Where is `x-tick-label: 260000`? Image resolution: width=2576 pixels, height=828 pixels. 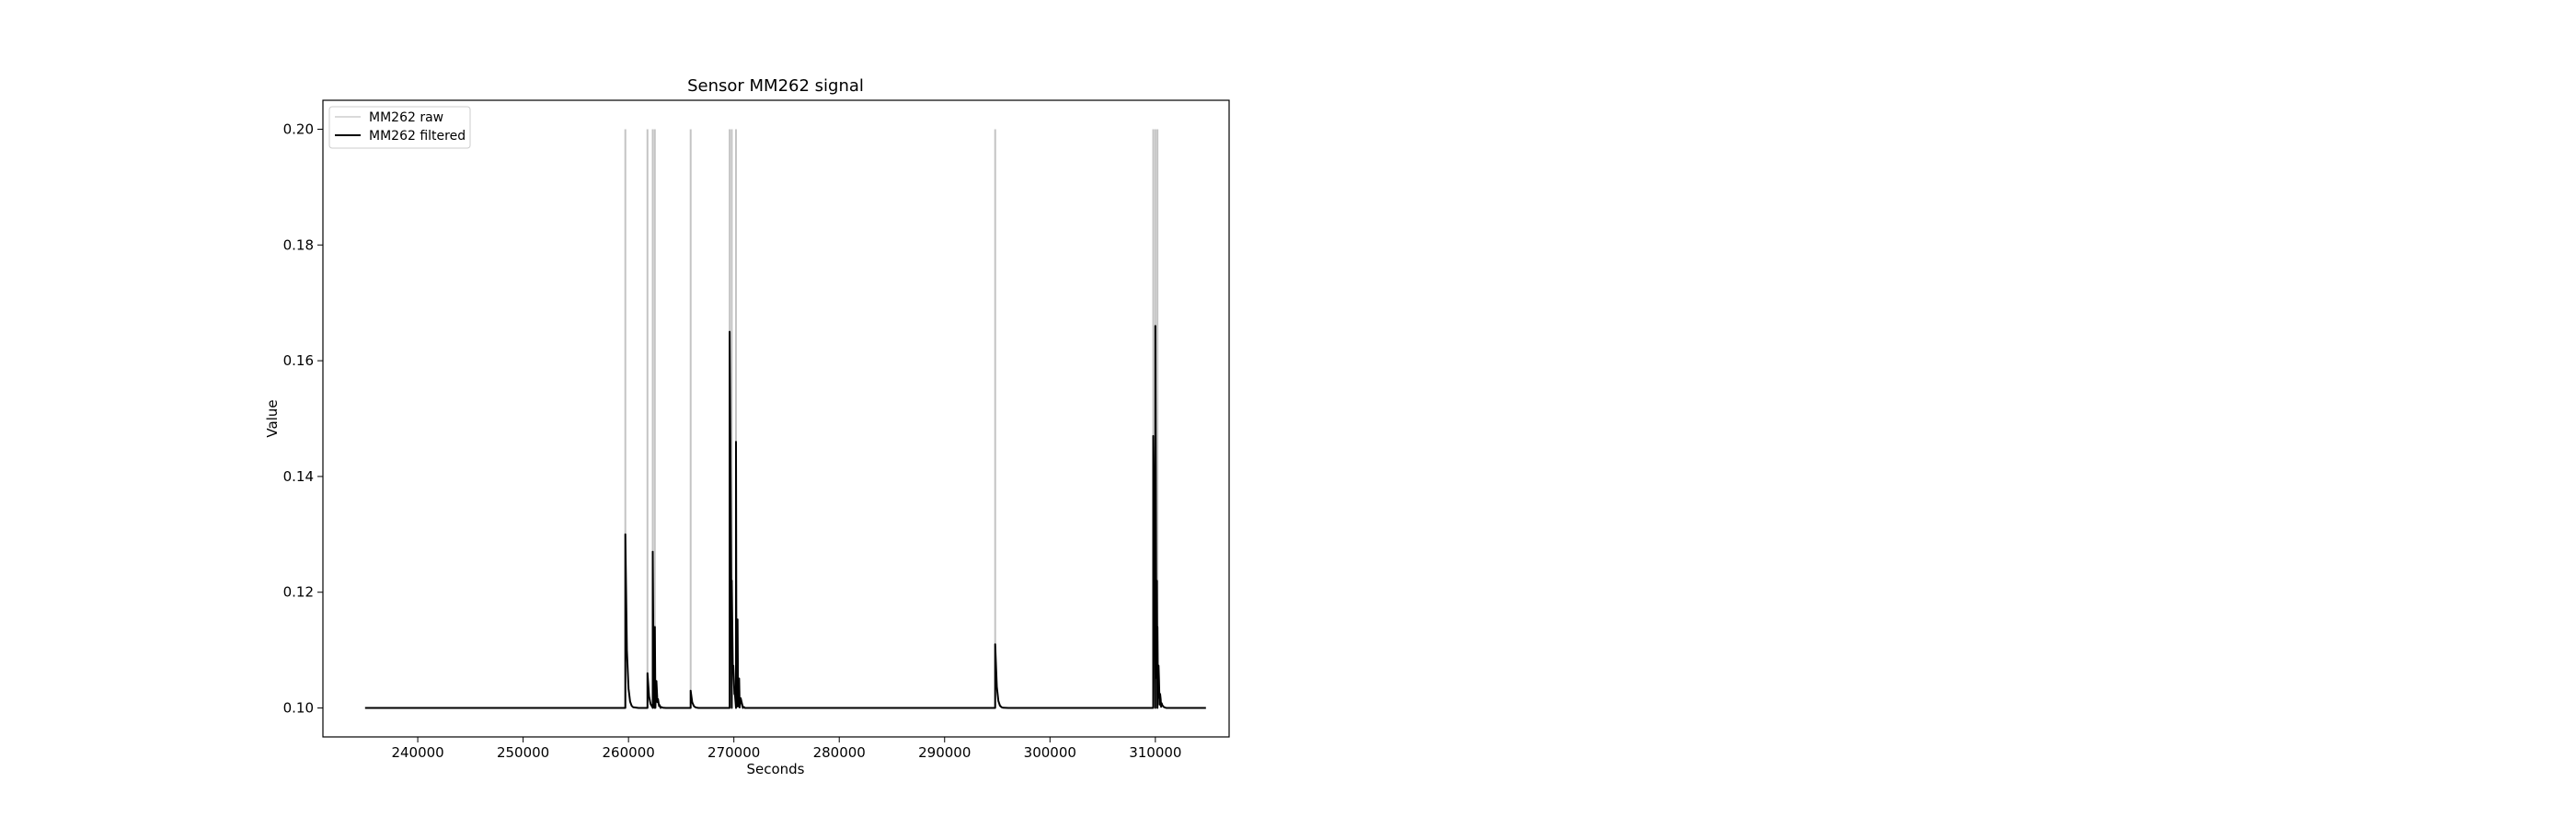 x-tick-label: 260000 is located at coordinates (629, 752).